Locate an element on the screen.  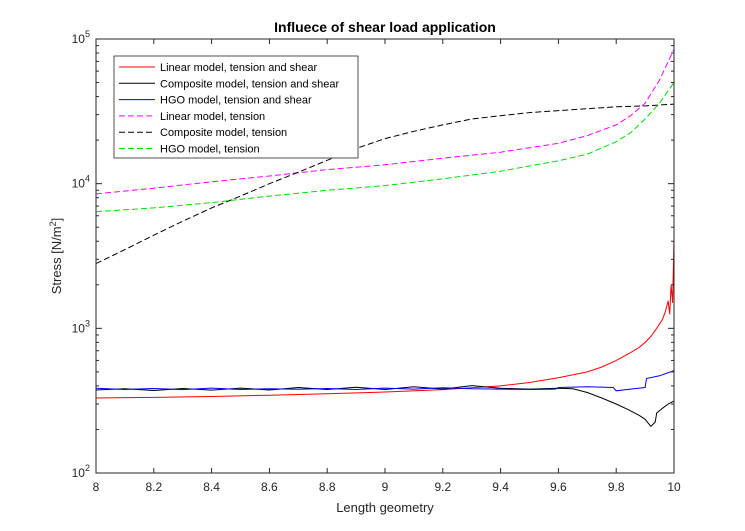
x-tick-label: 9.2 is located at coordinates (442, 487).